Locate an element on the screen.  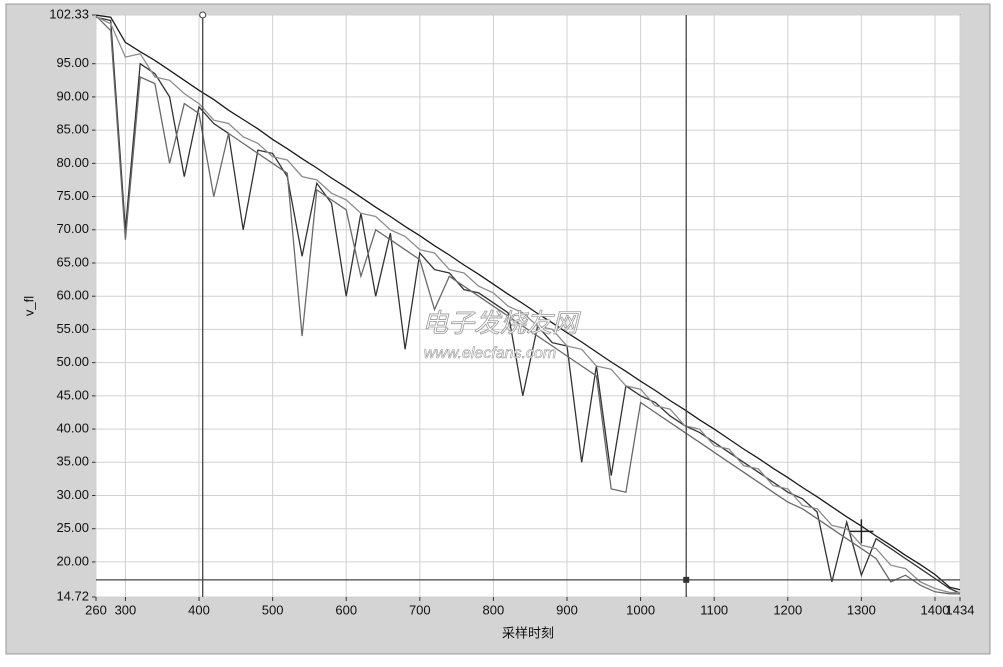
y-tick-label: 85.00 is located at coordinates (72, 129).